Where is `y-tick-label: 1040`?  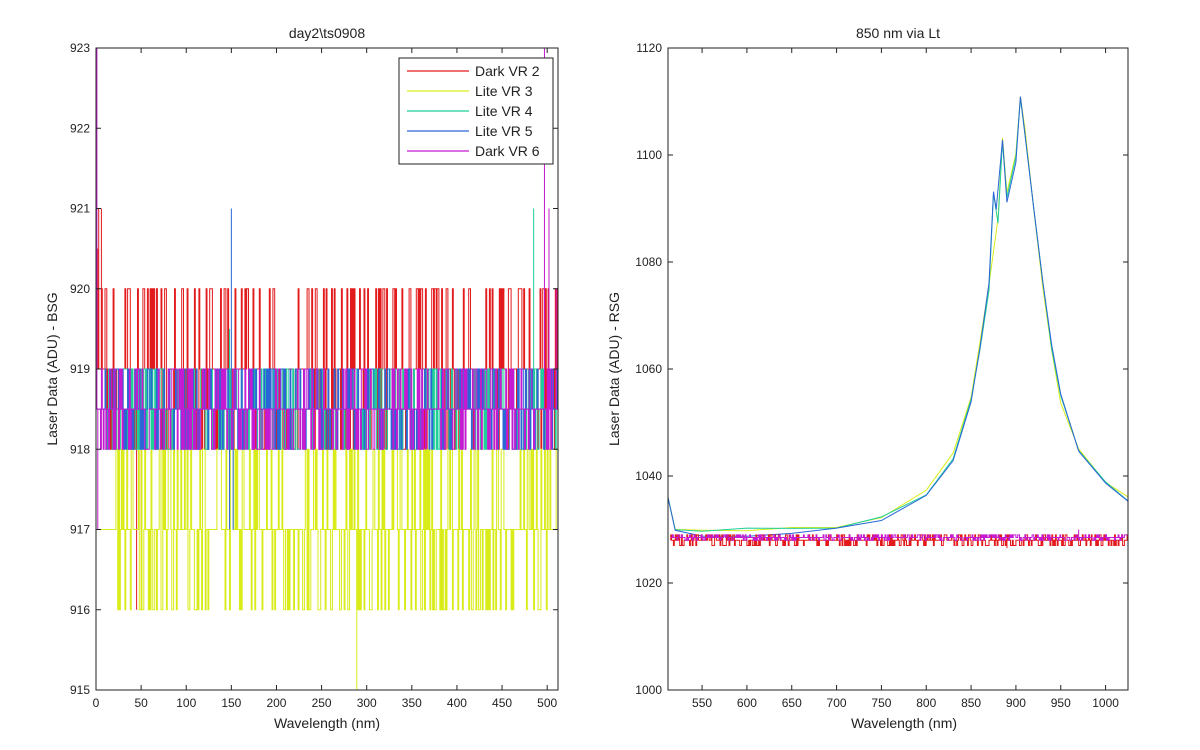
y-tick-label: 1040 is located at coordinates (648, 476).